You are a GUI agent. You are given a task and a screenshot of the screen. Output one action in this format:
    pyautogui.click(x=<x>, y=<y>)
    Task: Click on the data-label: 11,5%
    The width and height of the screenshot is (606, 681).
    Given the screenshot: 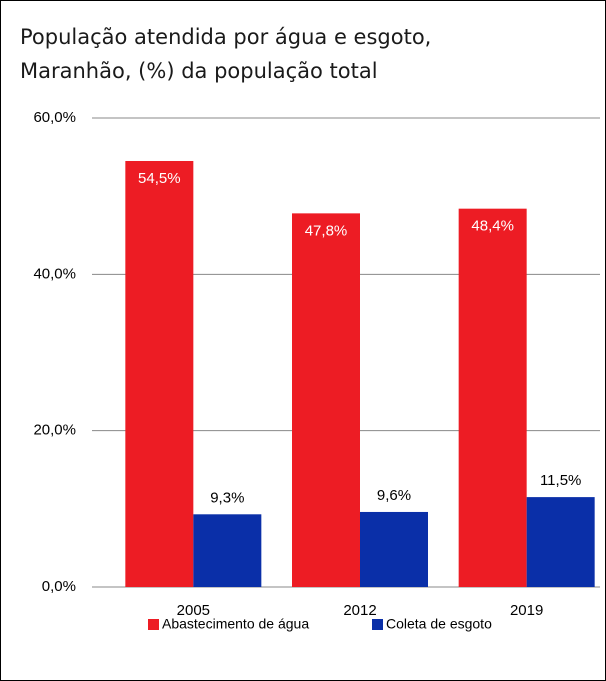 What is the action you would take?
    pyautogui.click(x=560, y=480)
    